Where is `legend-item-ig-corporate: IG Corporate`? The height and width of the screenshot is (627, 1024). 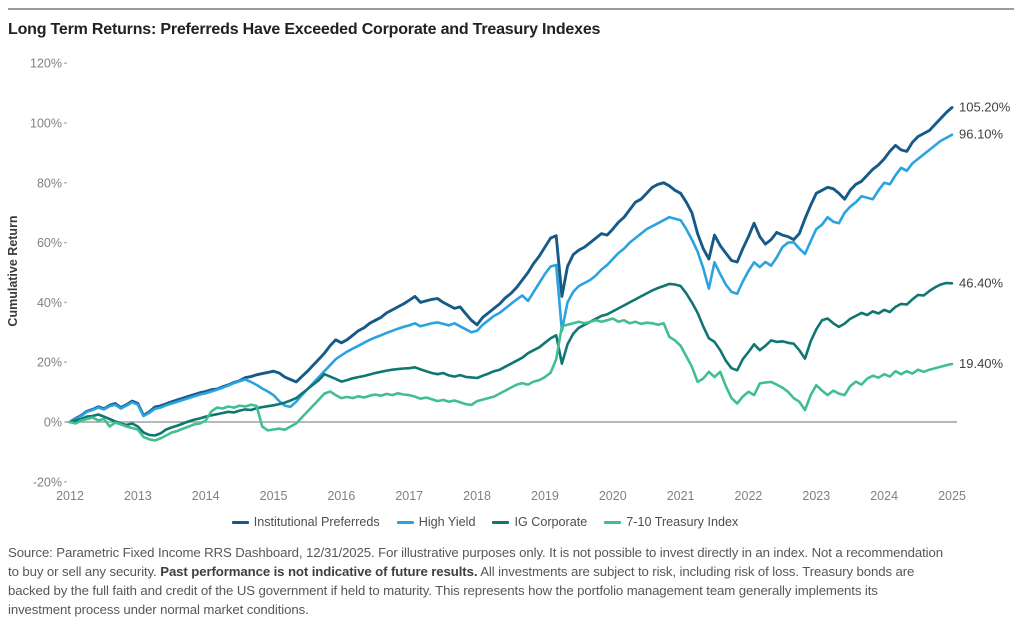
legend-item-ig-corporate: IG Corporate is located at coordinates (539, 522).